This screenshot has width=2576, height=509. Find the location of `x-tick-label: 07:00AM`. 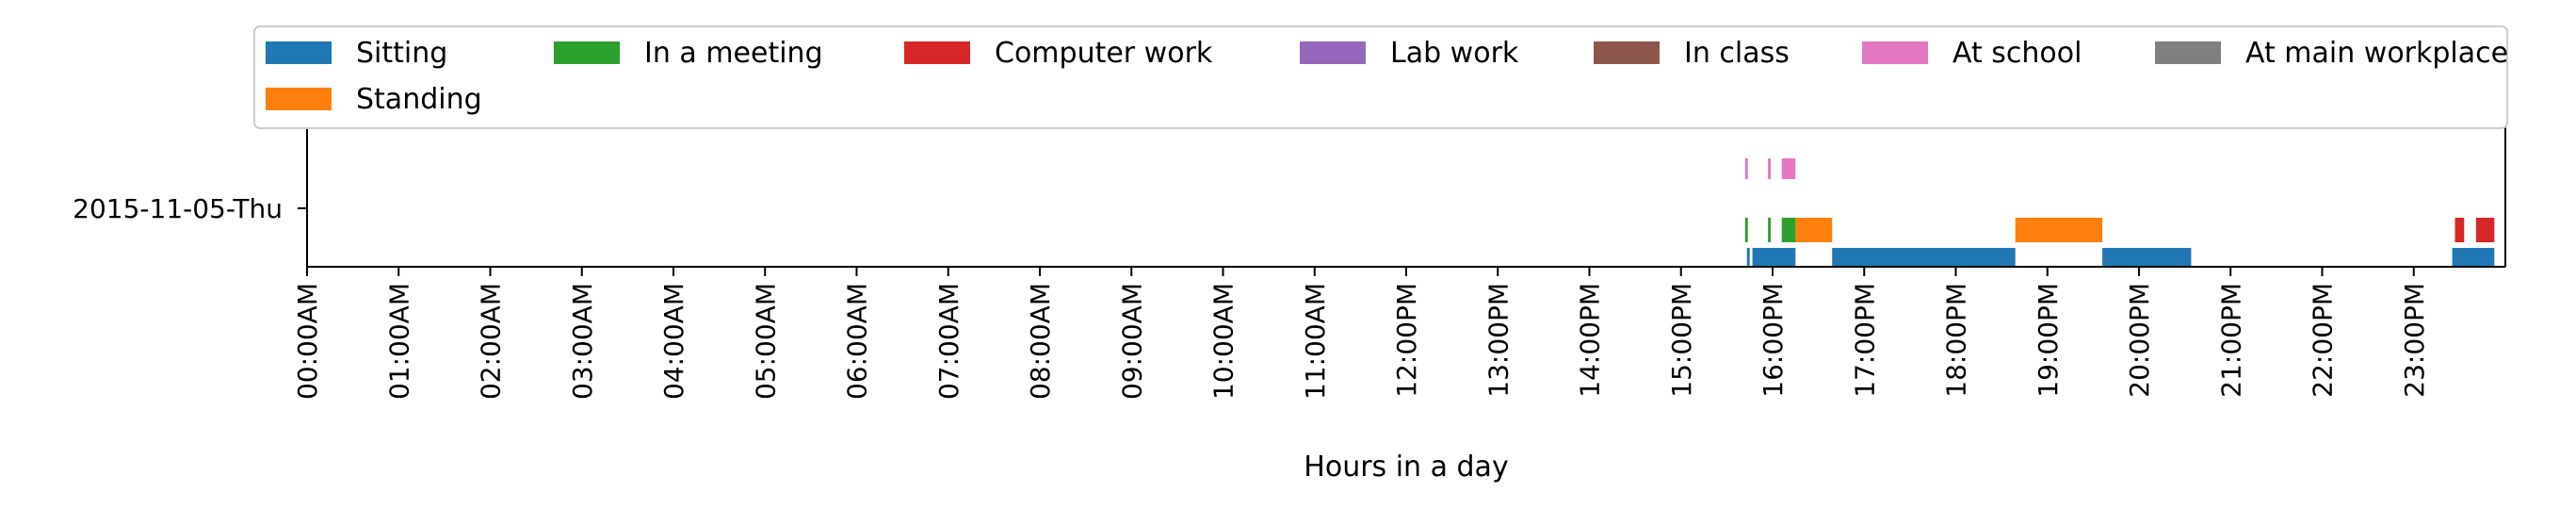

x-tick-label: 07:00AM is located at coordinates (948, 341).